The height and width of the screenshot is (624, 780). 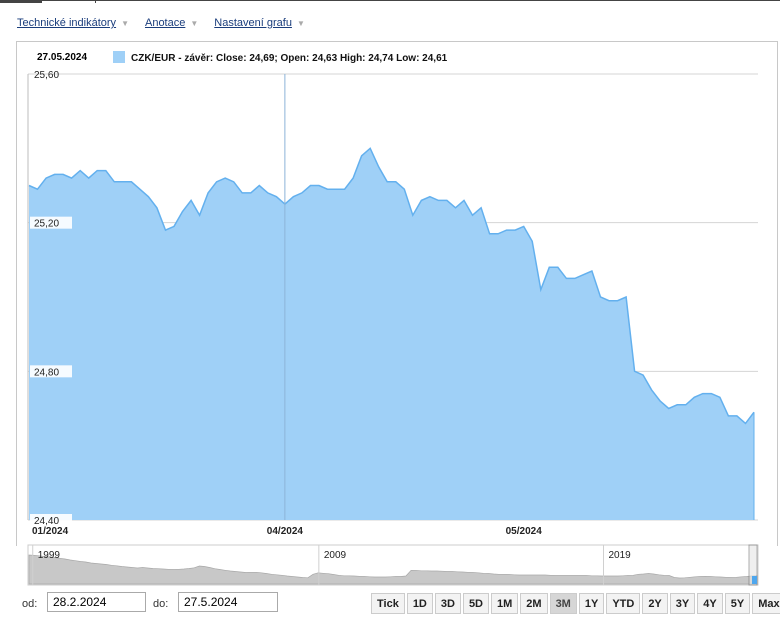 I want to click on range-button-2m: 2M, so click(x=534, y=603).